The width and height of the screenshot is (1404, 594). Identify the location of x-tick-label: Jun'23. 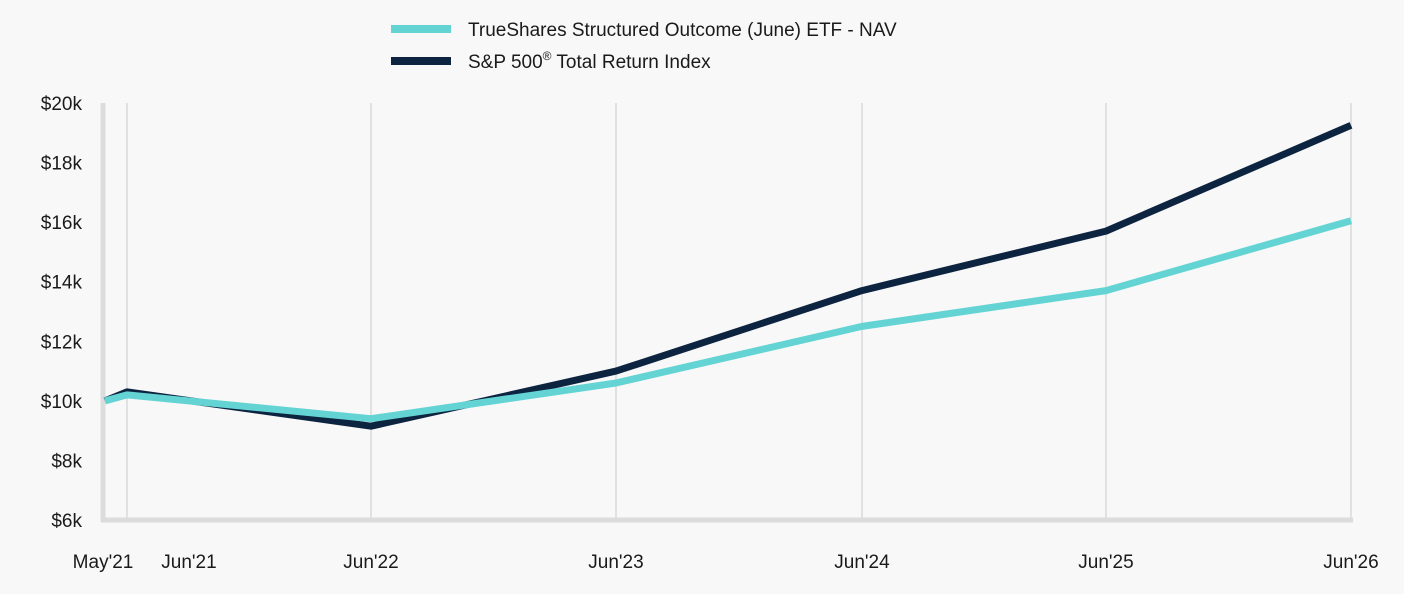
(615, 562).